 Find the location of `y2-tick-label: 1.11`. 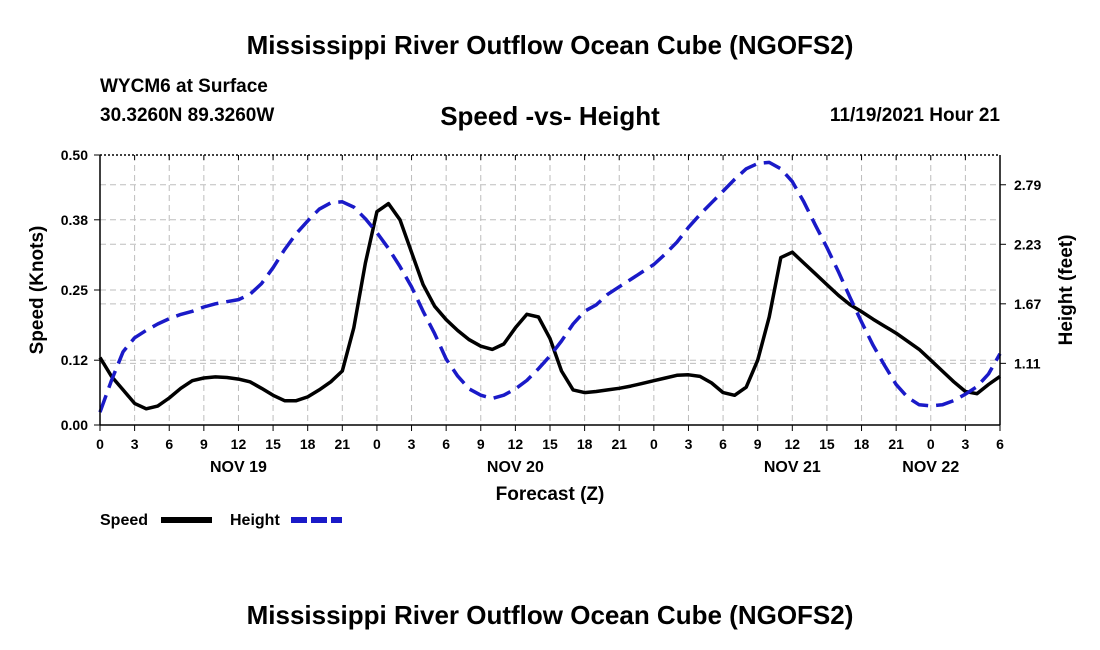

y2-tick-label: 1.11 is located at coordinates (1027, 363).